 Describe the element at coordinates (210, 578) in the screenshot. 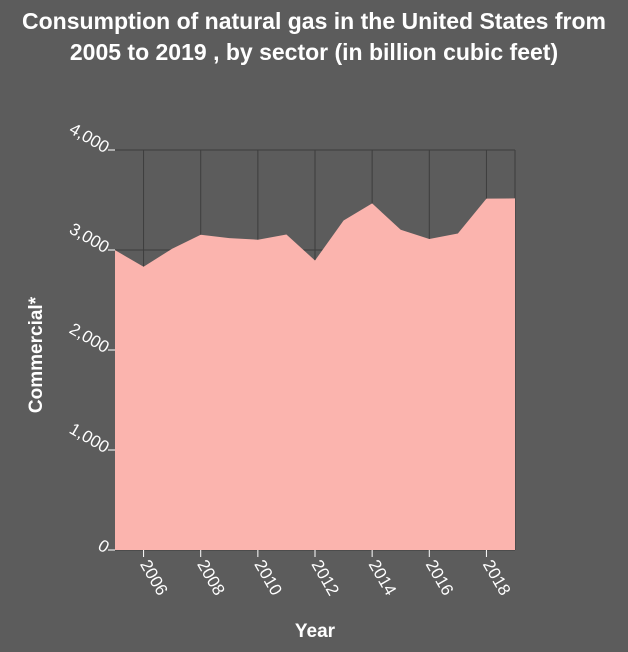

I see `x-tick-label: 2008` at that location.